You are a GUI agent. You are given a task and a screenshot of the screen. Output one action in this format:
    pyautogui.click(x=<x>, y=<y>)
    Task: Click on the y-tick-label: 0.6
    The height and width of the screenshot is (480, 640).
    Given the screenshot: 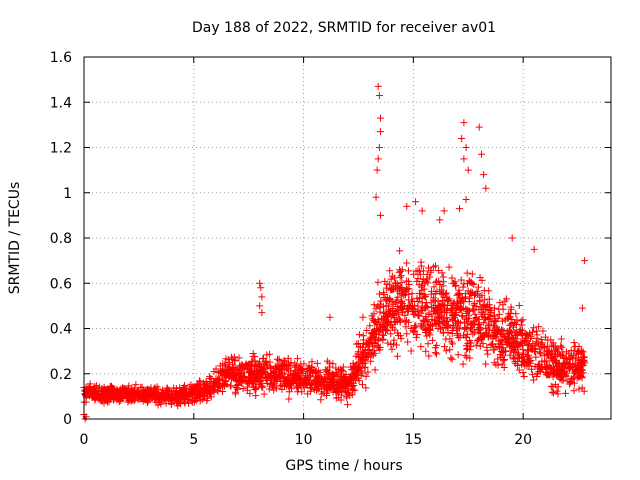 What is the action you would take?
    pyautogui.click(x=61, y=284)
    